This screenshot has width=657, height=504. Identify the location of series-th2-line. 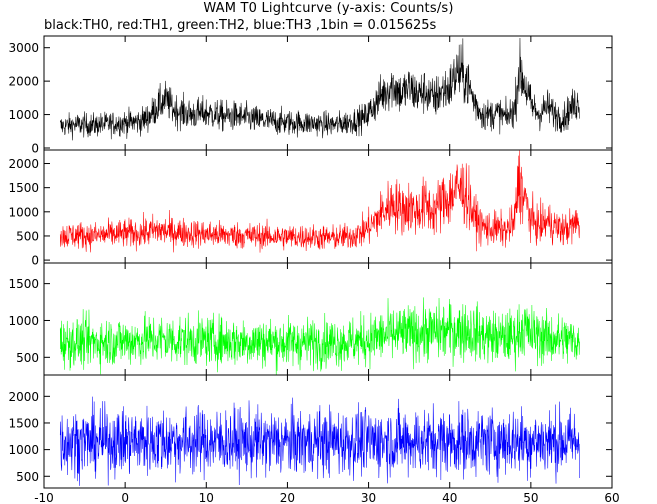
(319, 336).